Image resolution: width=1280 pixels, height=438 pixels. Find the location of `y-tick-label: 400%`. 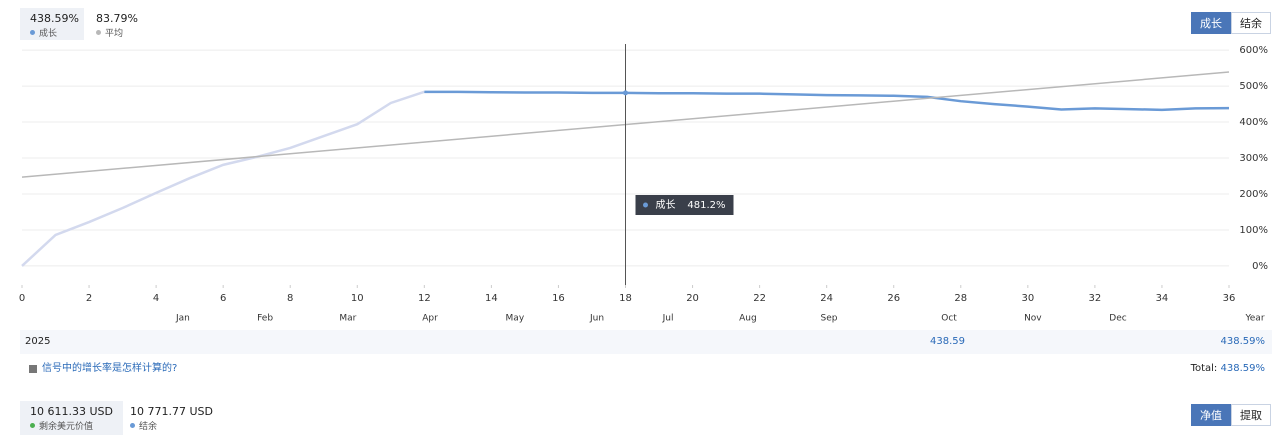

y-tick-label: 400% is located at coordinates (1253, 122).